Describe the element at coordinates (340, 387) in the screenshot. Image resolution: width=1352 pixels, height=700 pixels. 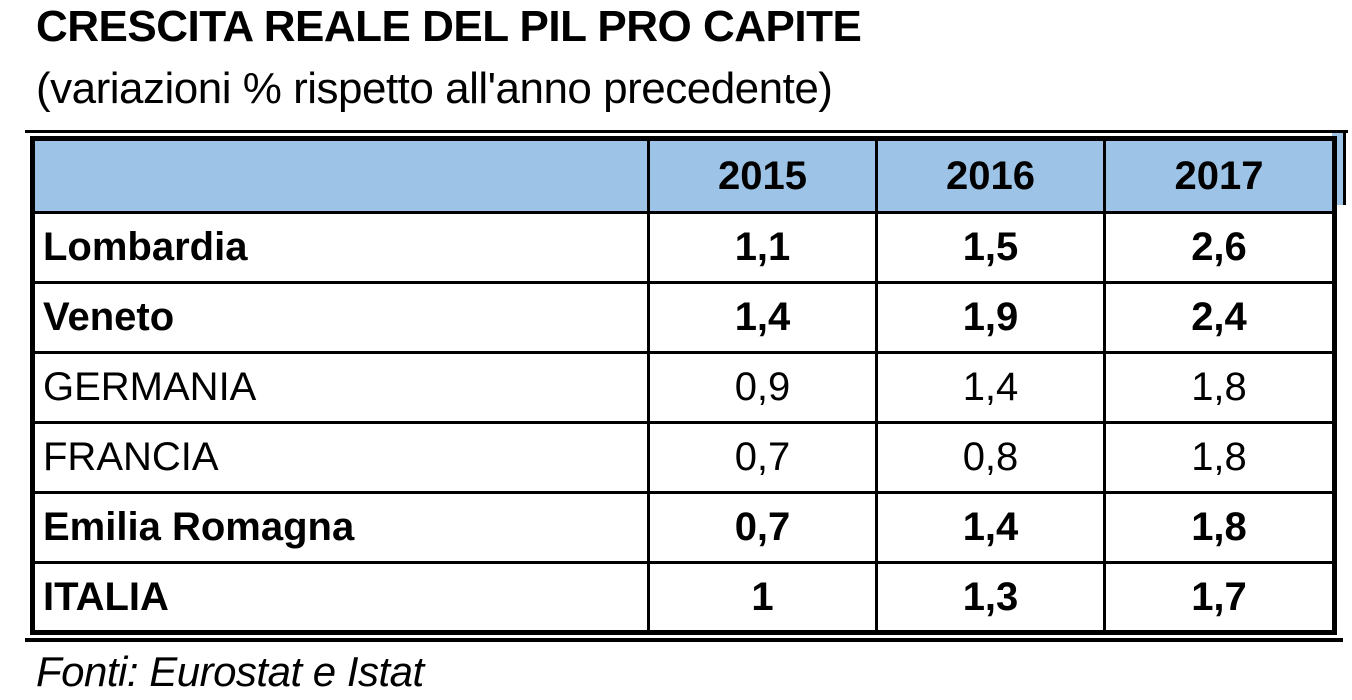
I see `row-label: GERMANIA` at that location.